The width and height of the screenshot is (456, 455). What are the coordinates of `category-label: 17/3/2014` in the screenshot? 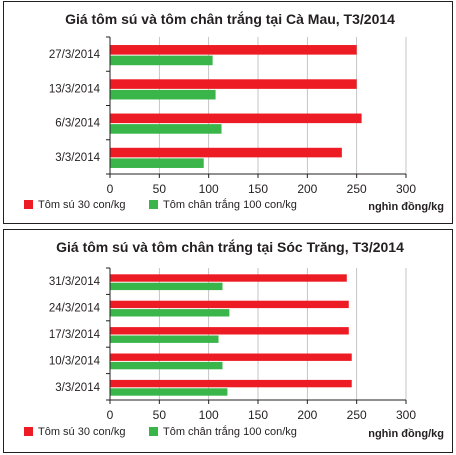 It's located at (75, 335).